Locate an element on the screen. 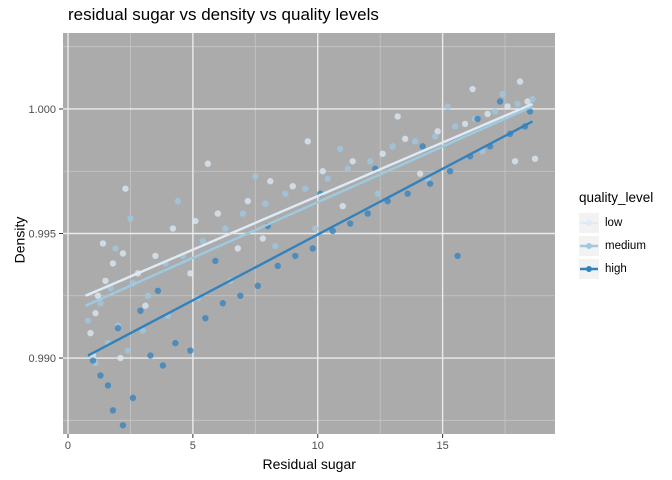  legend-title: quality_level is located at coordinates (616, 197).